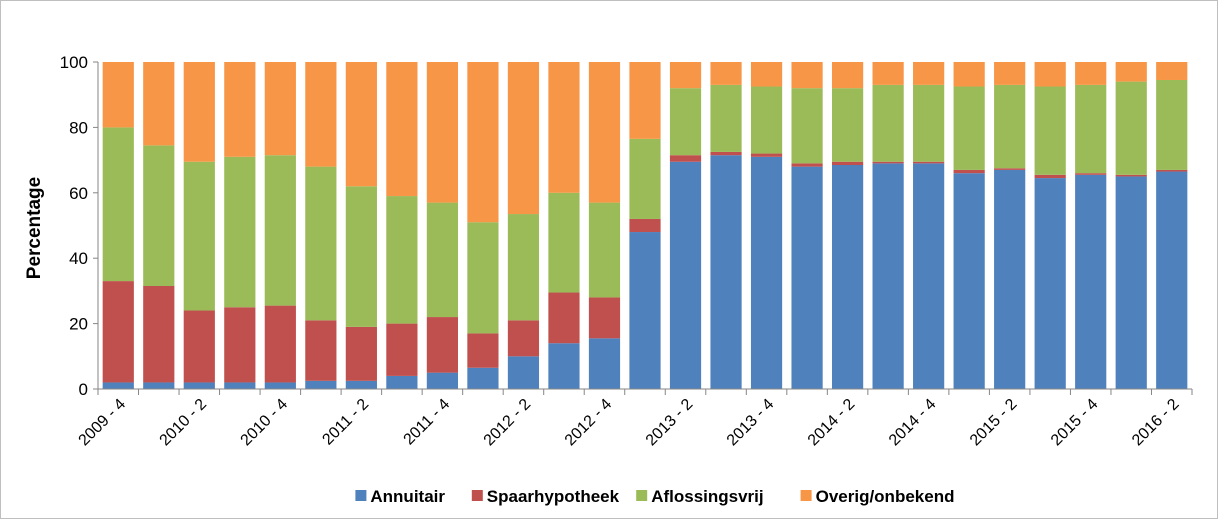 The width and height of the screenshot is (1218, 519). I want to click on legend-label: Overig/onbekend, so click(885, 496).